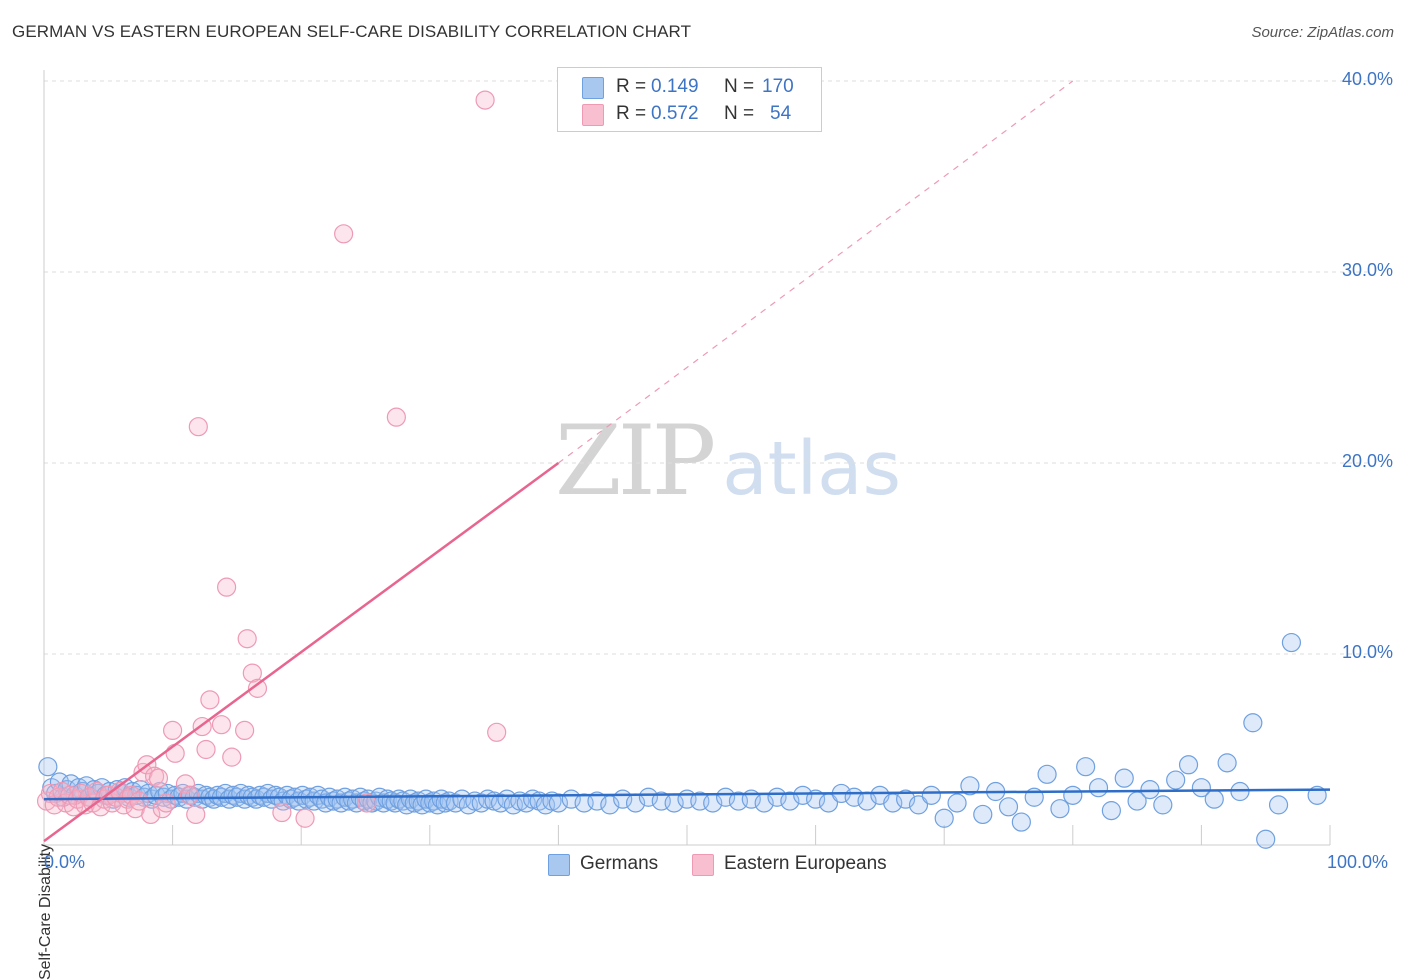 This screenshot has height=980, width=1406. Describe the element at coordinates (1367, 79) in the screenshot. I see `y-tick-label: 40.0%` at that location.